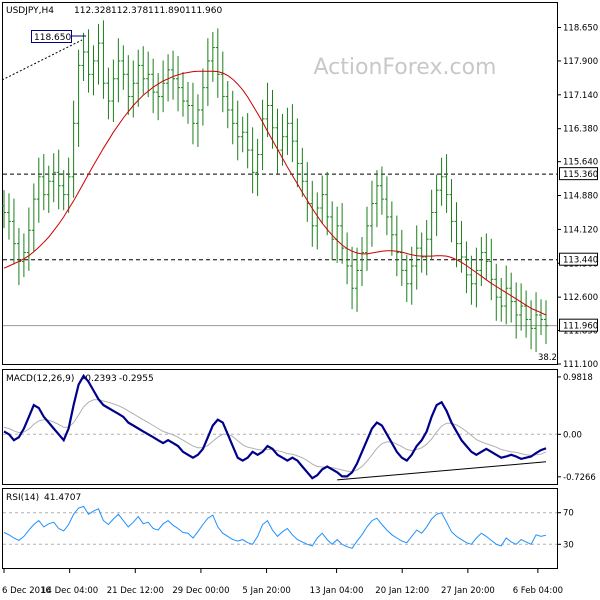  Describe the element at coordinates (129, 11) in the screenshot. I see `ohlc-high: 112.378` at that location.